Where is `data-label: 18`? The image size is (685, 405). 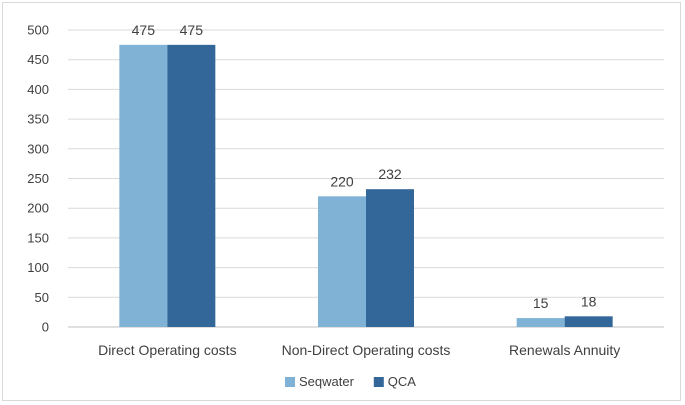 data-label: 18 is located at coordinates (589, 301).